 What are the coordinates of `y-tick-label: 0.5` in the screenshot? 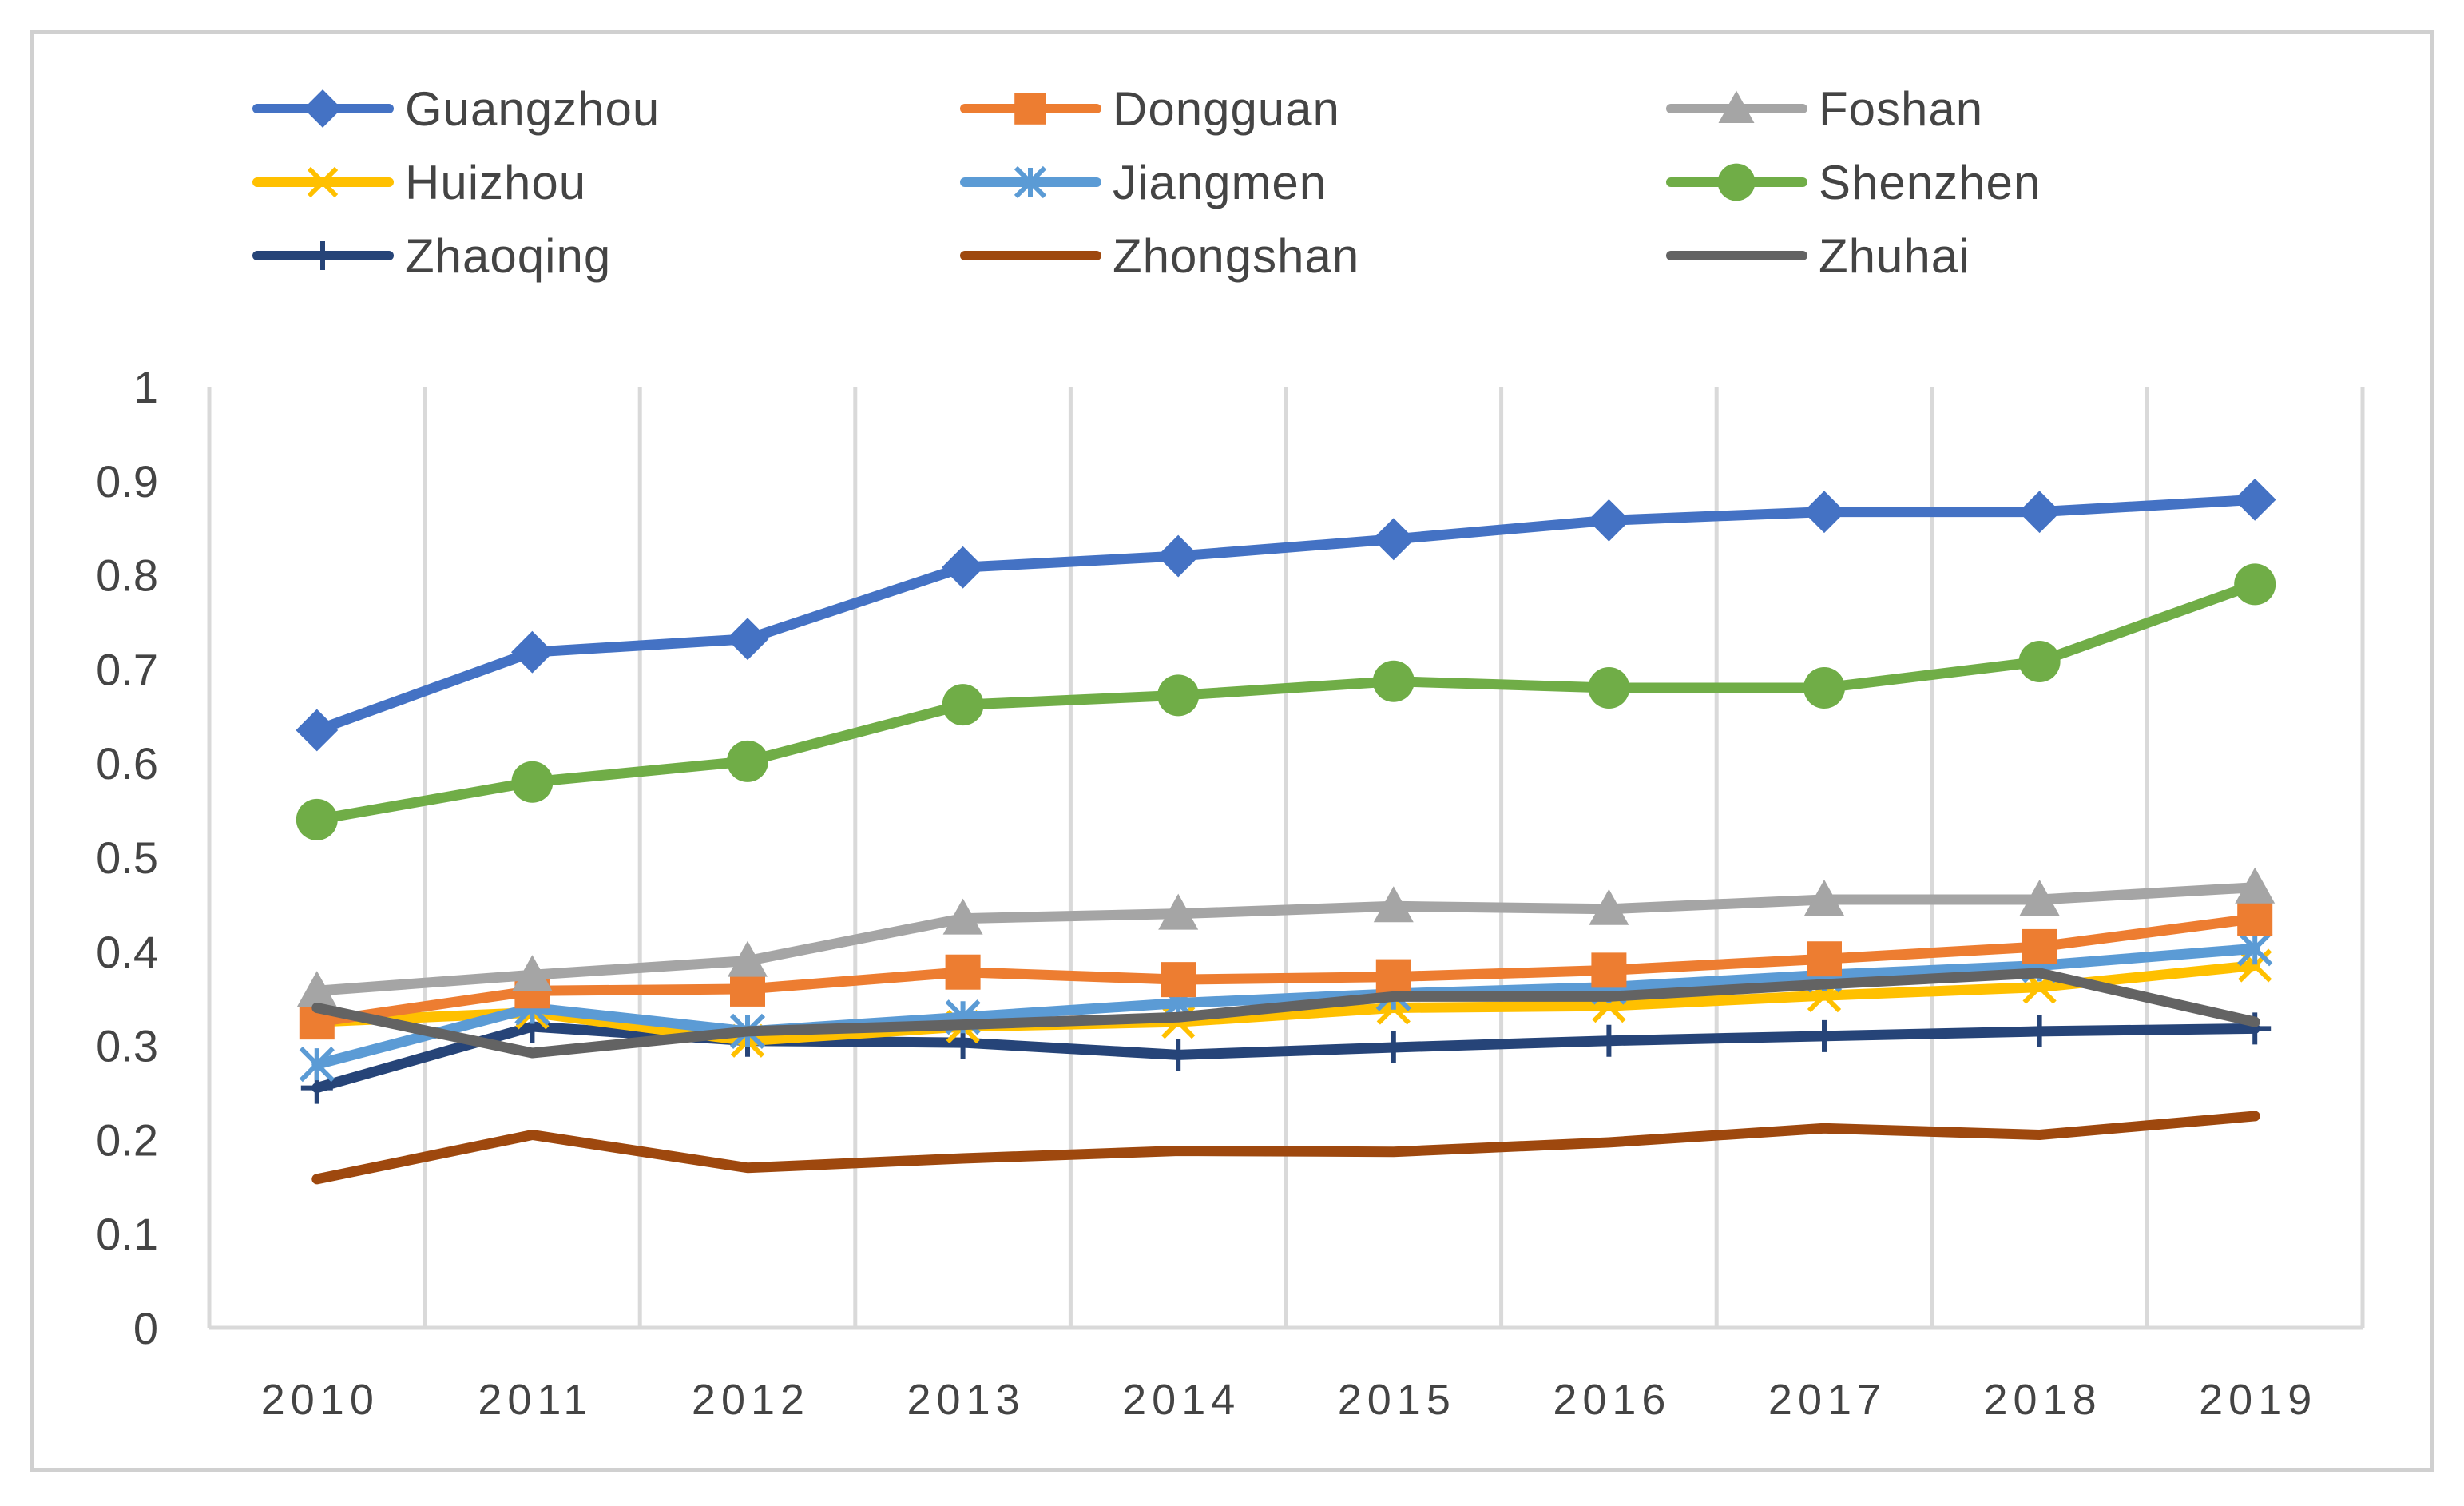 It's located at (127, 858).